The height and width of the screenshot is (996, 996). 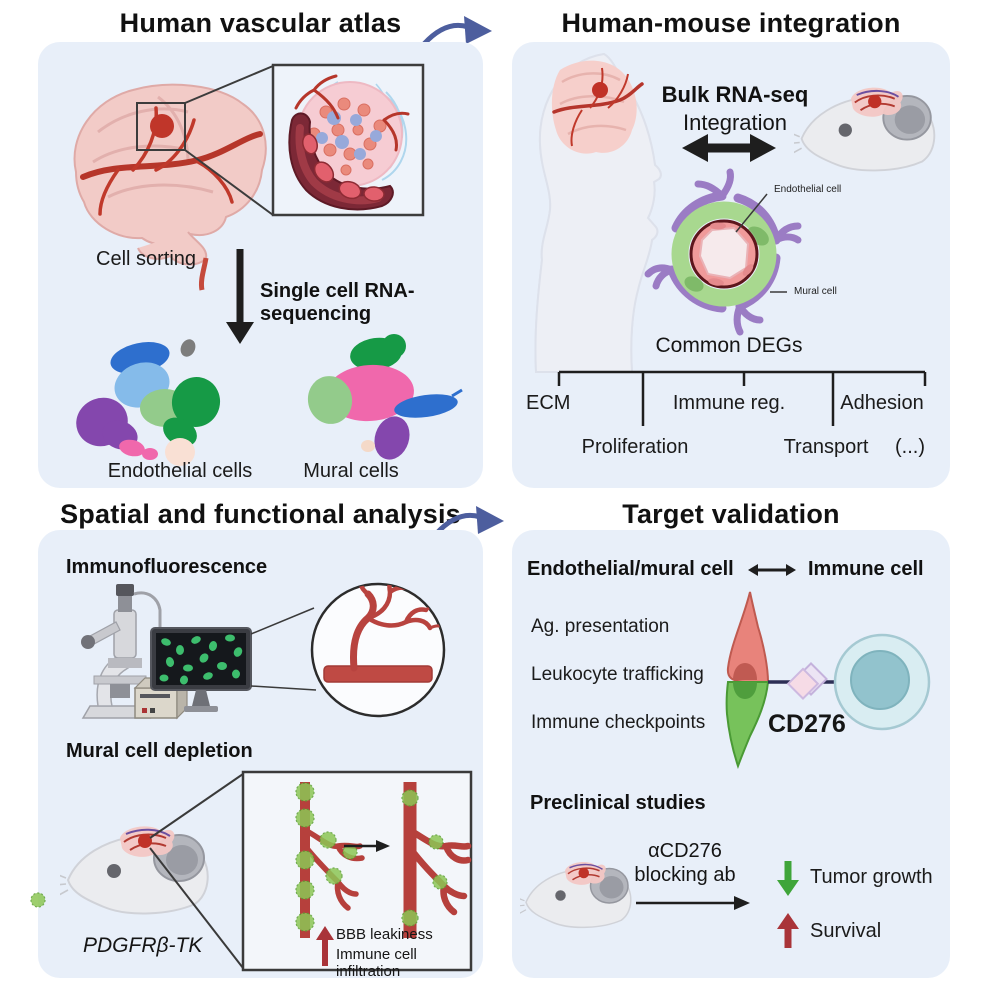 I want to click on mechanism-leukocyte-trafficking: Leukocyte trafficking, so click(x=617, y=674).